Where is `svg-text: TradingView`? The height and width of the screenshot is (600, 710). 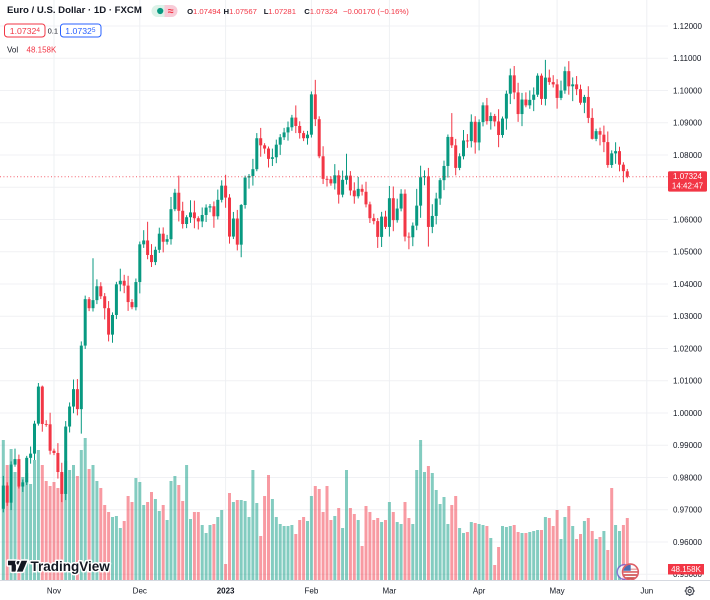
svg-text: TradingView is located at coordinates (71, 566).